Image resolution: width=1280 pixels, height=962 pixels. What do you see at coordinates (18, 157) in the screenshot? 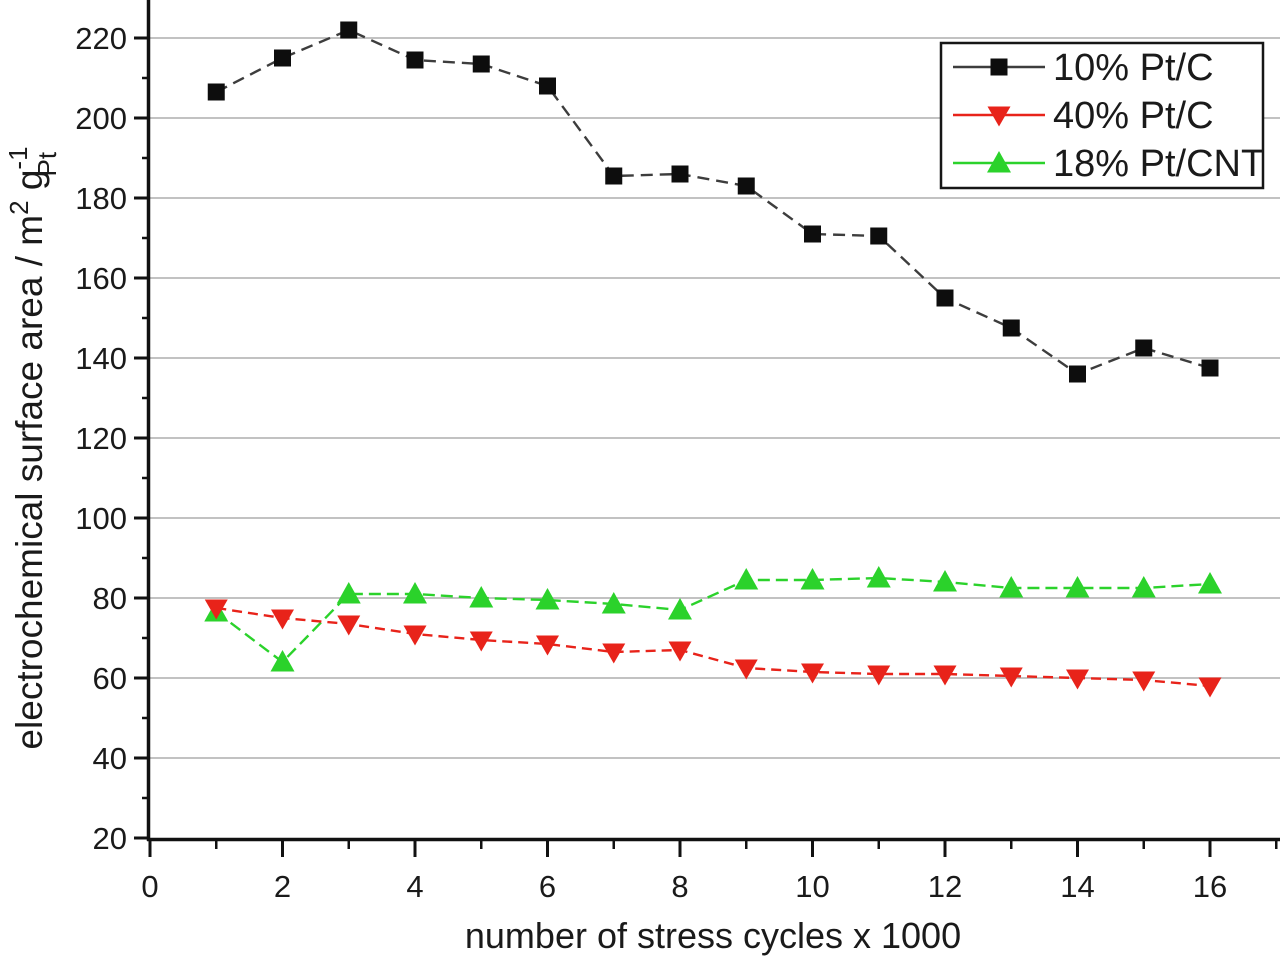
I see `y-axis-title-superscript-minus1: -1` at bounding box center [18, 157].